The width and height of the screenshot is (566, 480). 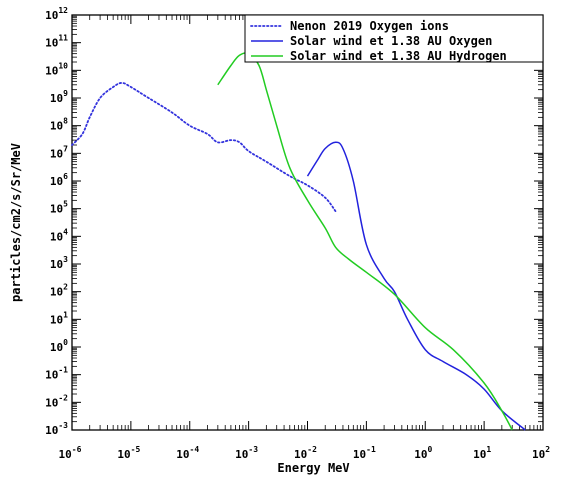 What do you see at coordinates (313, 468) in the screenshot?
I see `x-axis-label: Energy MeV` at bounding box center [313, 468].